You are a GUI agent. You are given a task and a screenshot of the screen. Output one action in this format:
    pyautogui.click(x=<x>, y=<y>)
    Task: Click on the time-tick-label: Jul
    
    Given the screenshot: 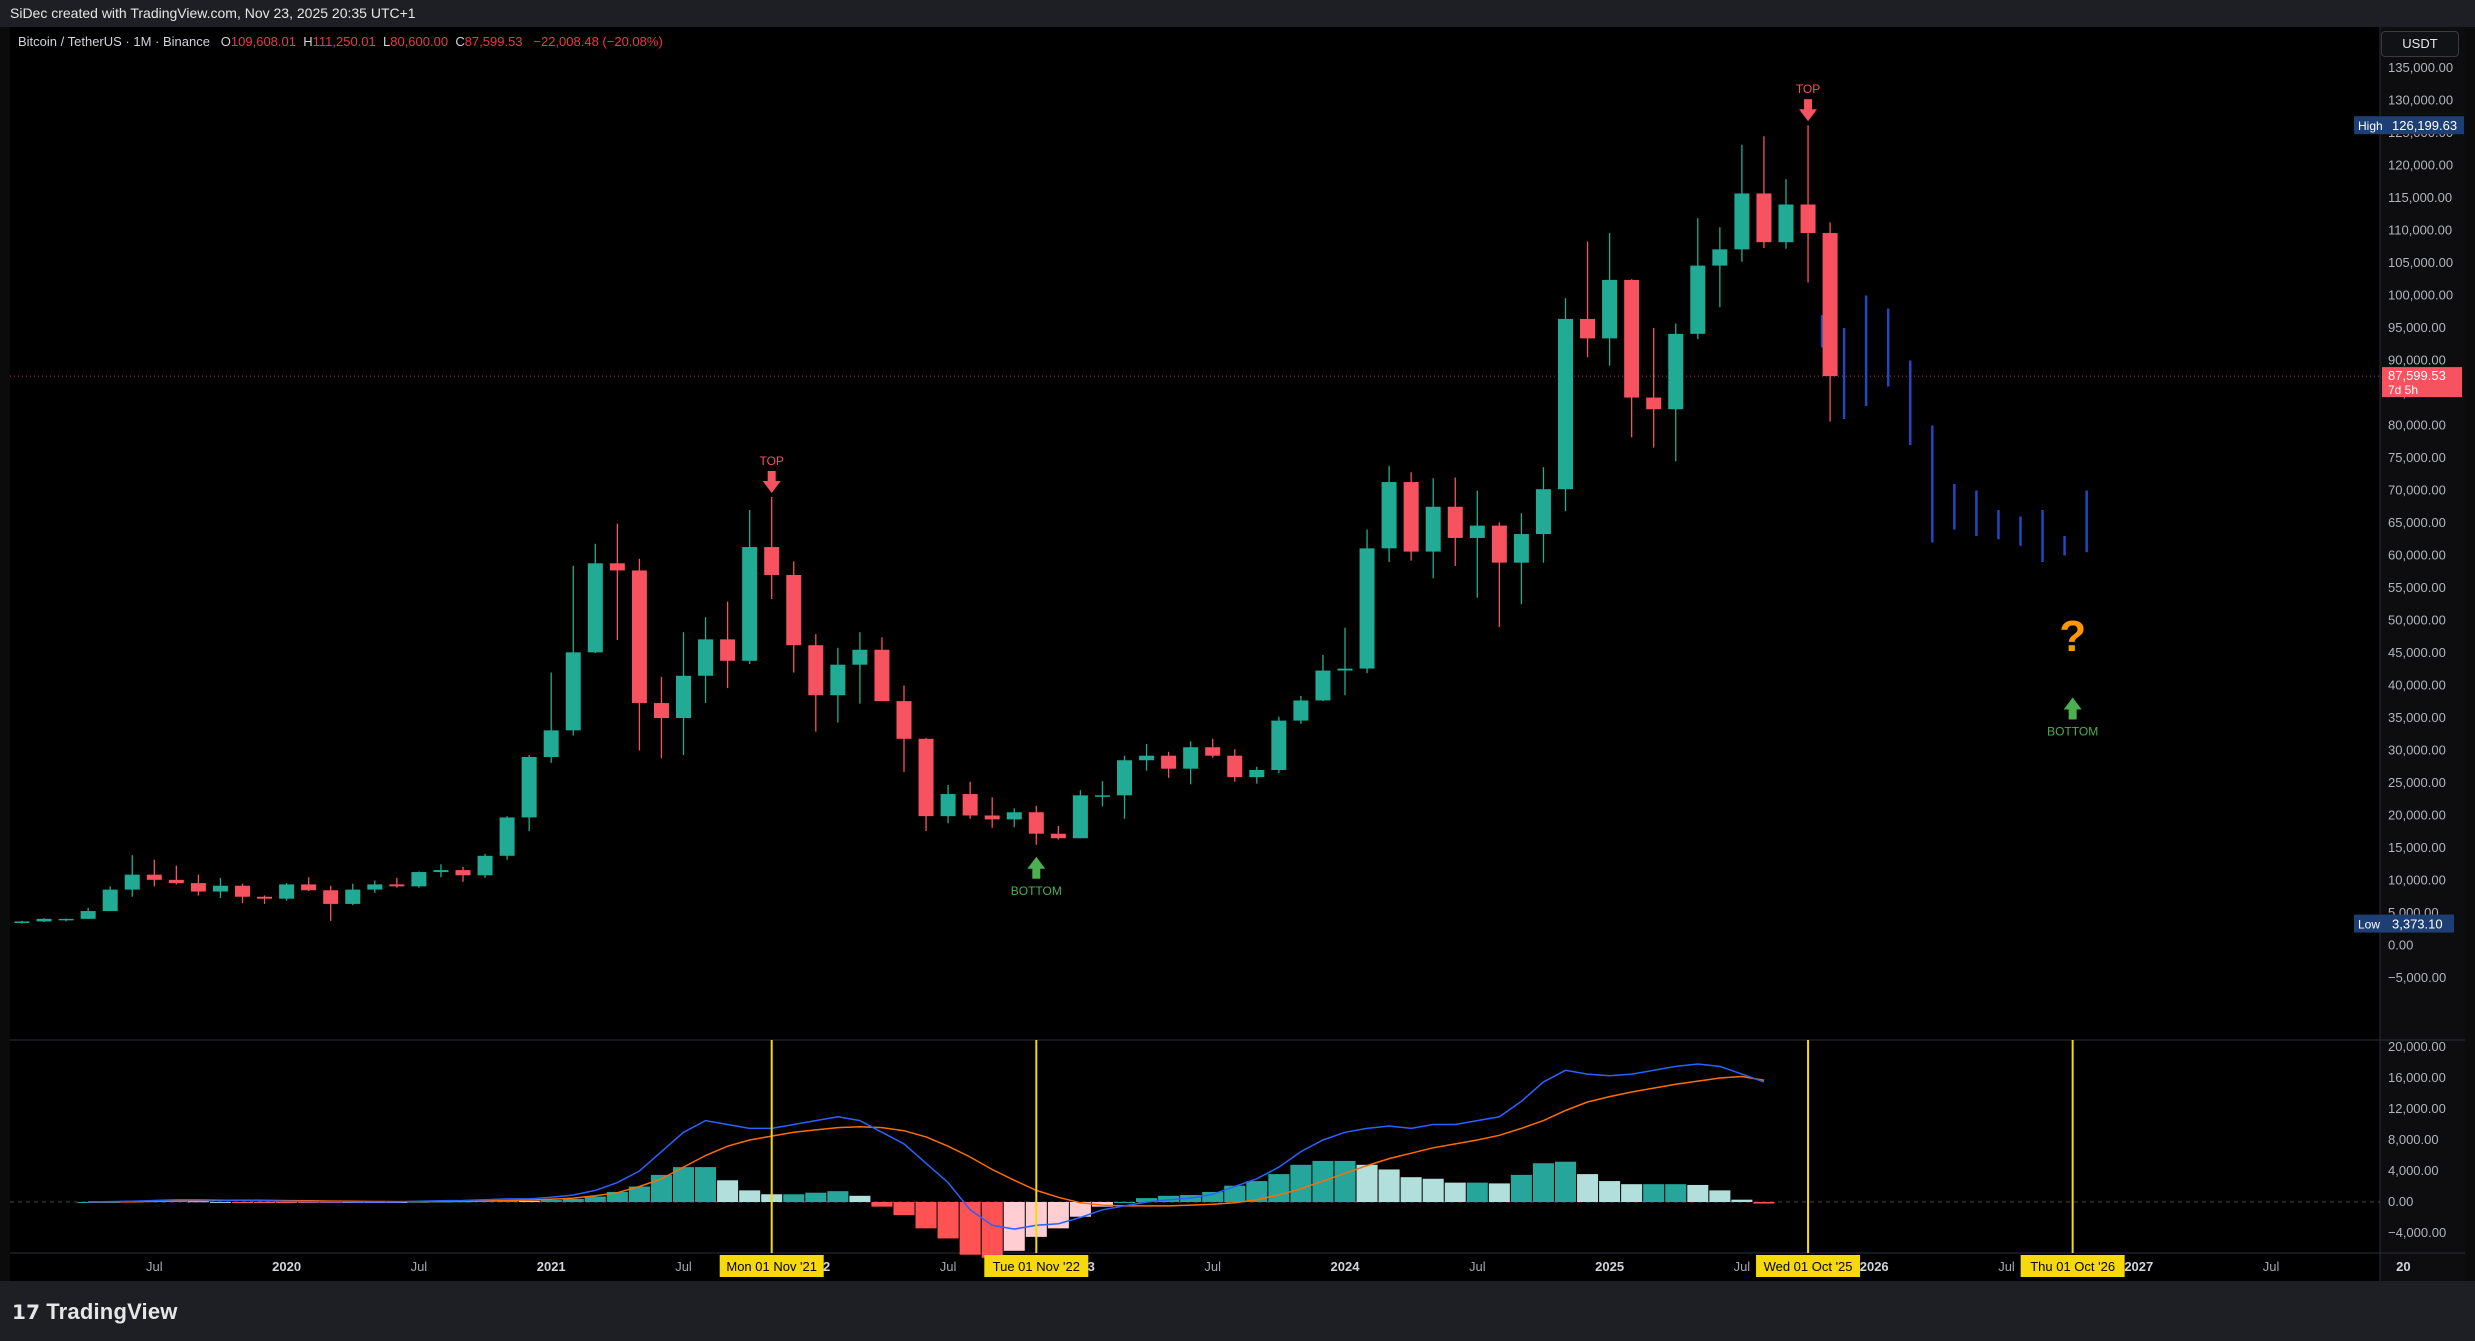 What is the action you would take?
    pyautogui.click(x=1742, y=1266)
    